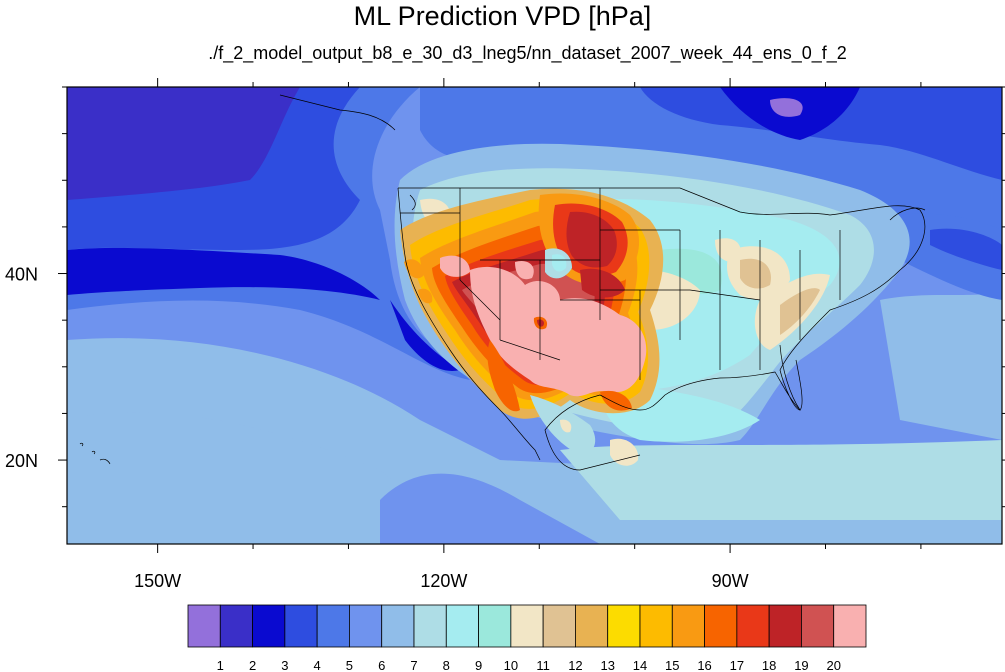 This screenshot has width=1005, height=672. What do you see at coordinates (640, 665) in the screenshot?
I see `colorbar-label: 14` at bounding box center [640, 665].